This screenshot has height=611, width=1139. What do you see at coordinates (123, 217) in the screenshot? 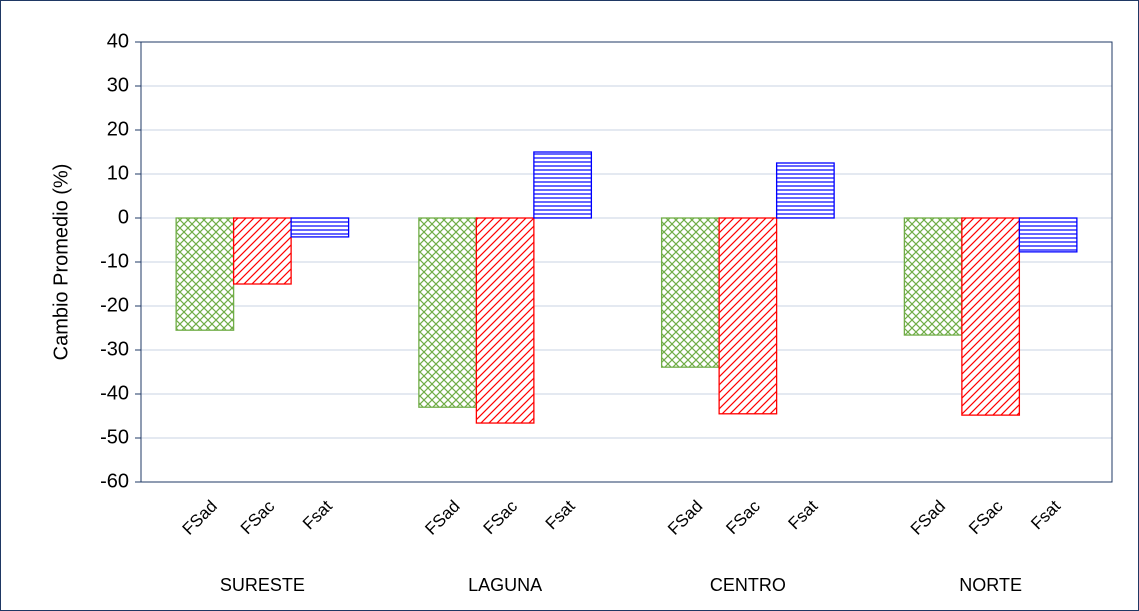
I see `y-tick-label: 0` at bounding box center [123, 217].